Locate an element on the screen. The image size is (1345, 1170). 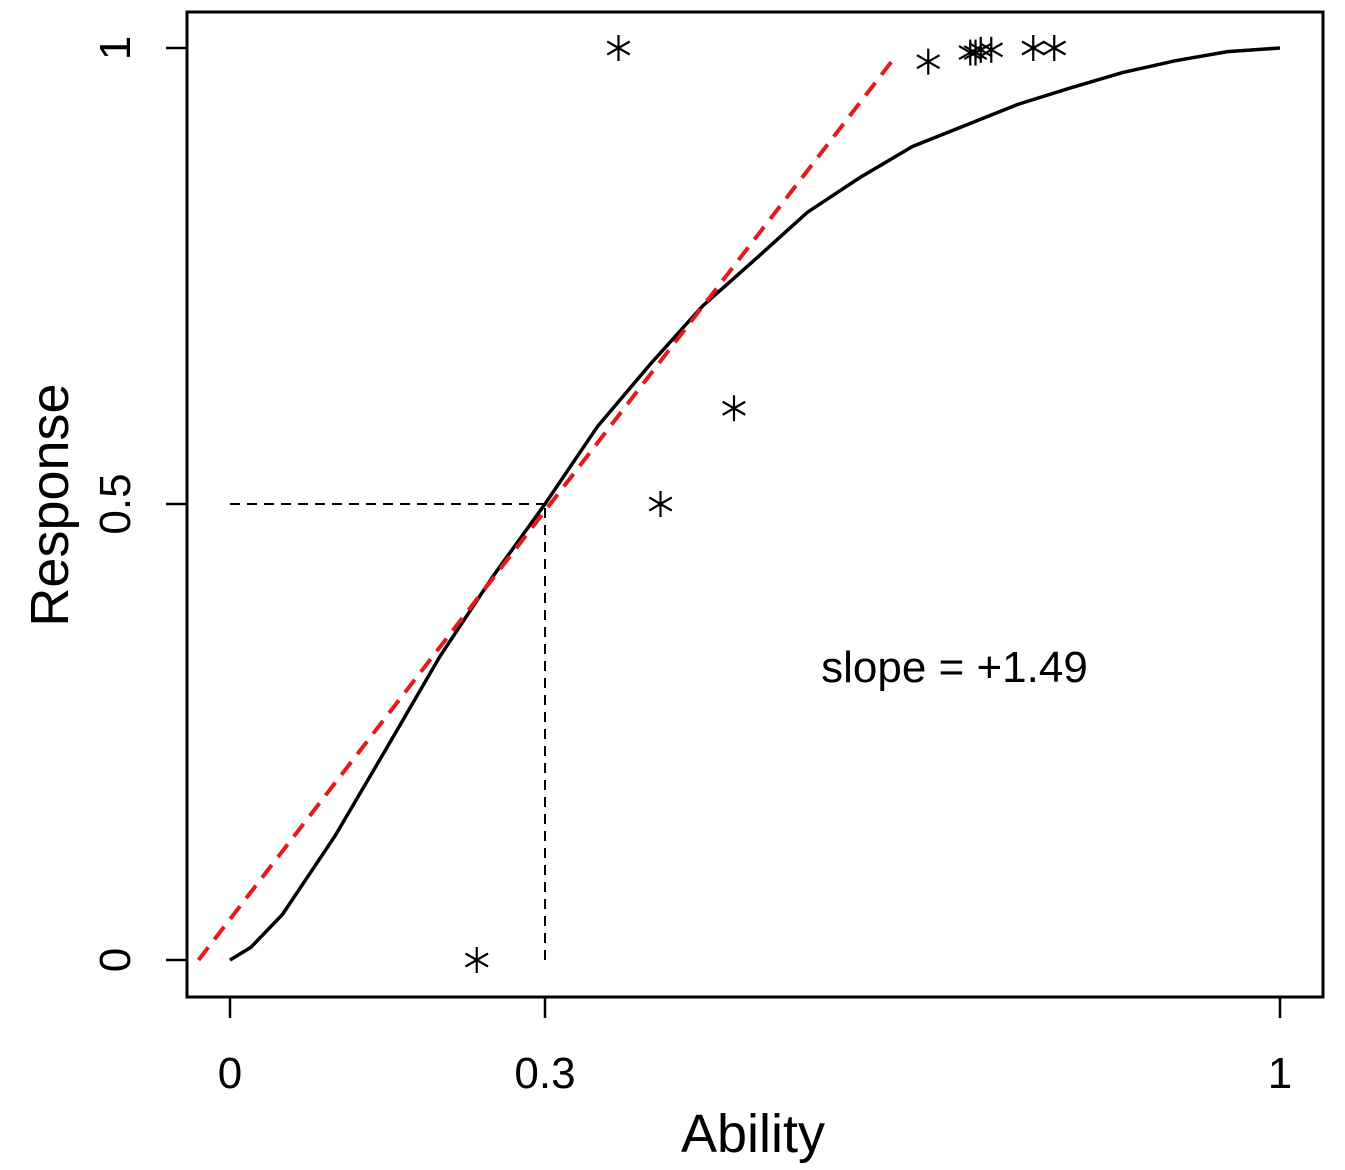
slope-annotation: slope = +1.49 is located at coordinates (954, 667).